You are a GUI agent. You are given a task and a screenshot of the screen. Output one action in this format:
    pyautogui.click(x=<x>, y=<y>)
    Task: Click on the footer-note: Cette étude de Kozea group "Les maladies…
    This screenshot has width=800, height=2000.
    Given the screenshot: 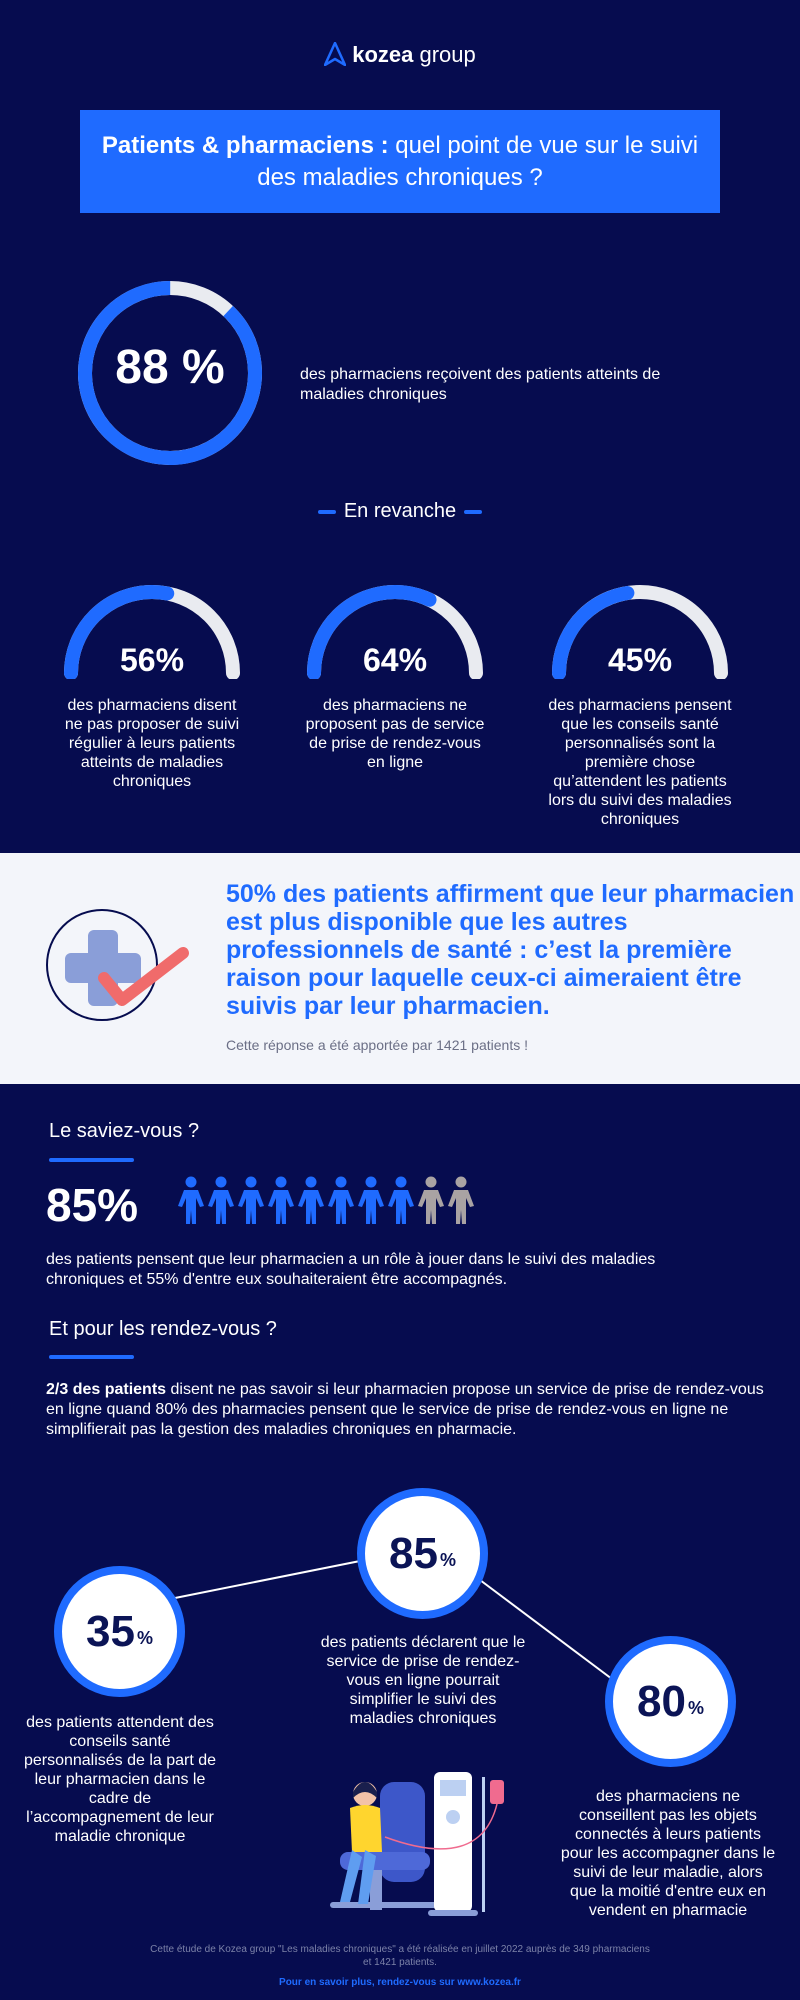 What is the action you would take?
    pyautogui.click(x=400, y=1956)
    